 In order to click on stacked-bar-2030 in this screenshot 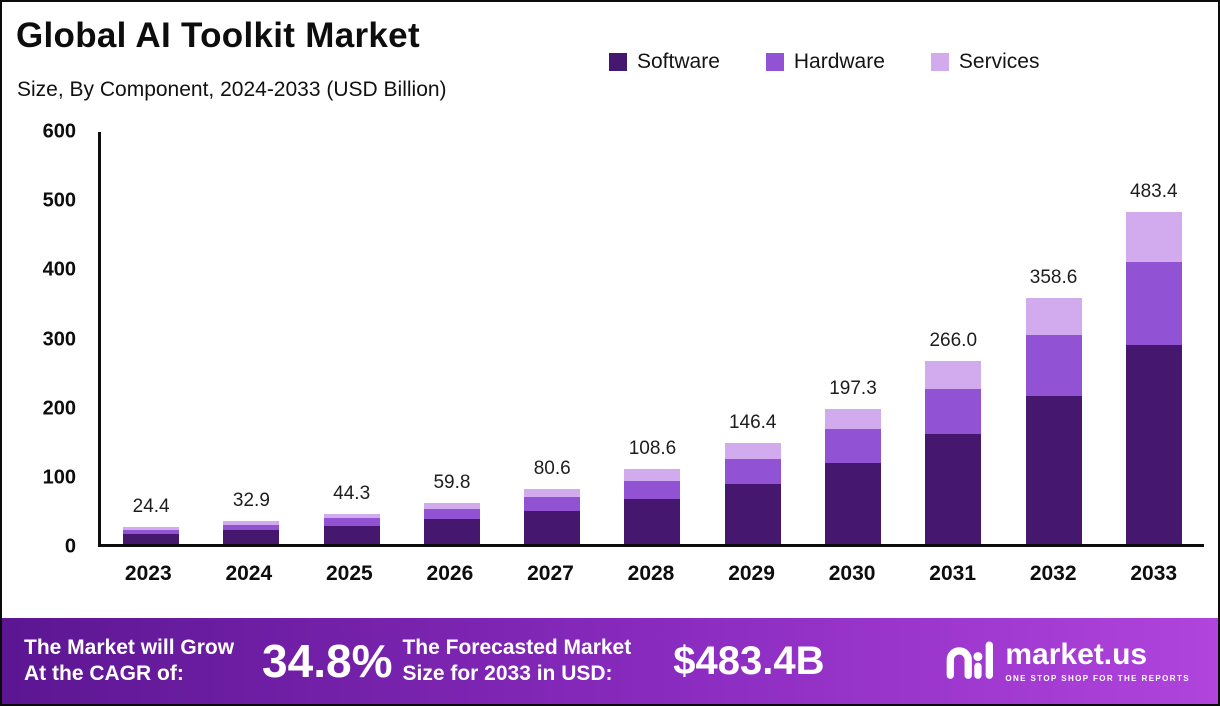, I will do `click(852, 476)`.